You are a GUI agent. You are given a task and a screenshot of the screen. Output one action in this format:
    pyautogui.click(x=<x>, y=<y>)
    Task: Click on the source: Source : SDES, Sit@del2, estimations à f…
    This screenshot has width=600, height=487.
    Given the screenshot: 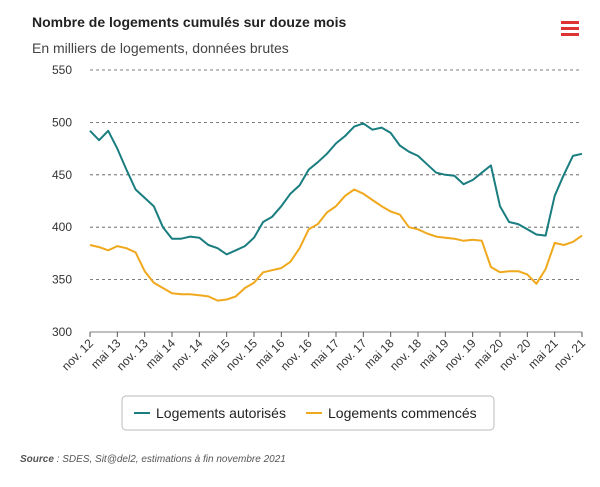 What is the action you would take?
    pyautogui.click(x=153, y=459)
    